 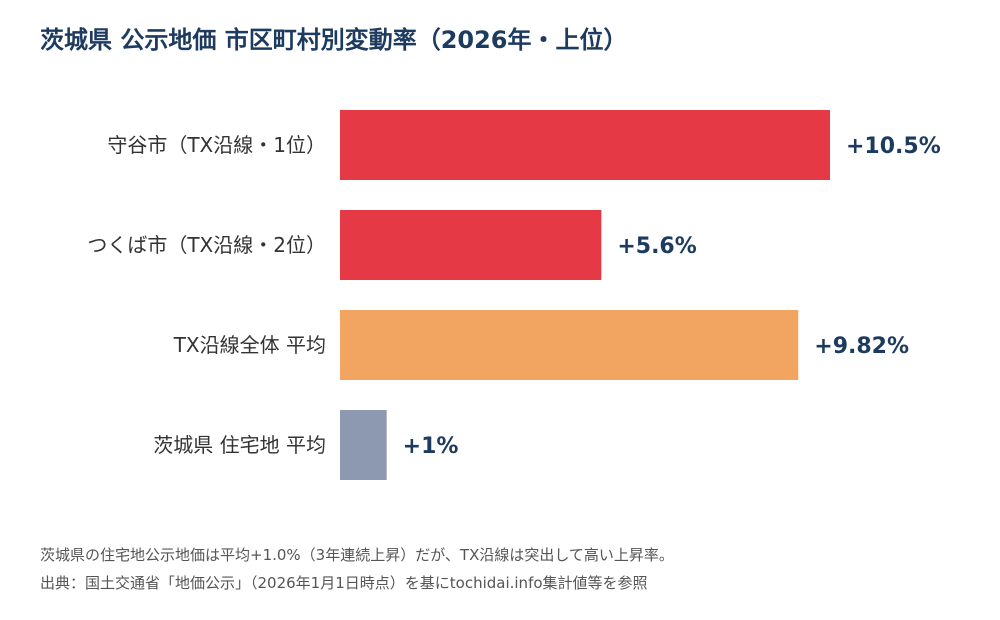 I want to click on value-label: +5.6%, so click(x=656, y=246).